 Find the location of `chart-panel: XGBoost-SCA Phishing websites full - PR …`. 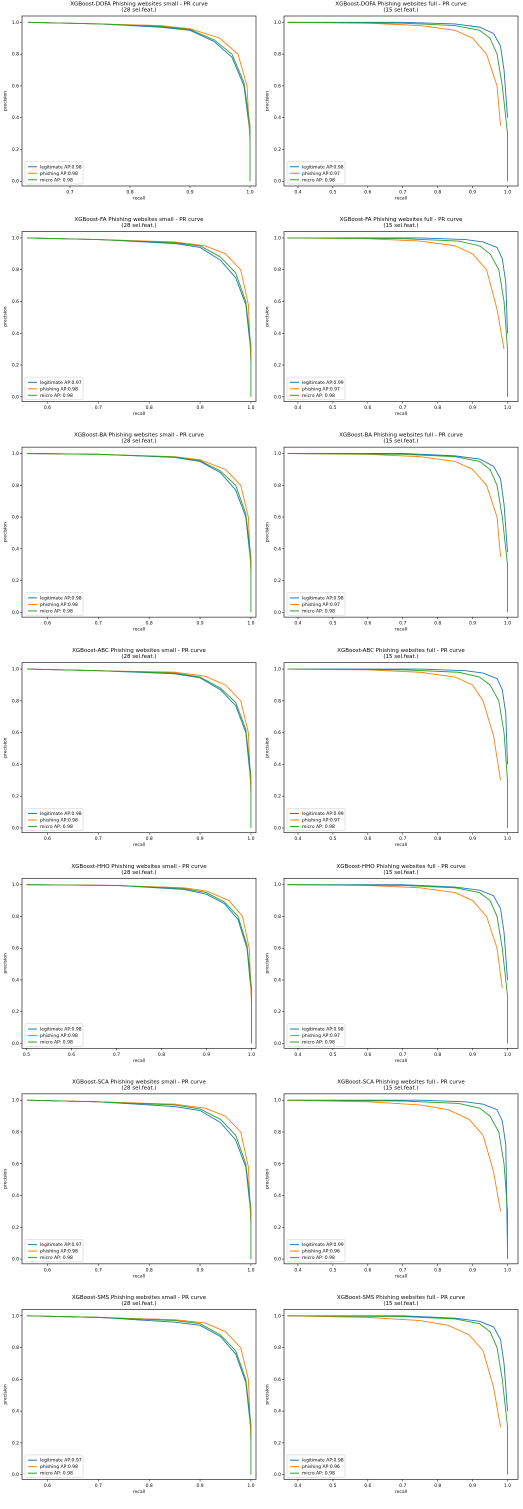

chart-panel: XGBoost-SCA Phishing websites full - PR … is located at coordinates (392, 1179).